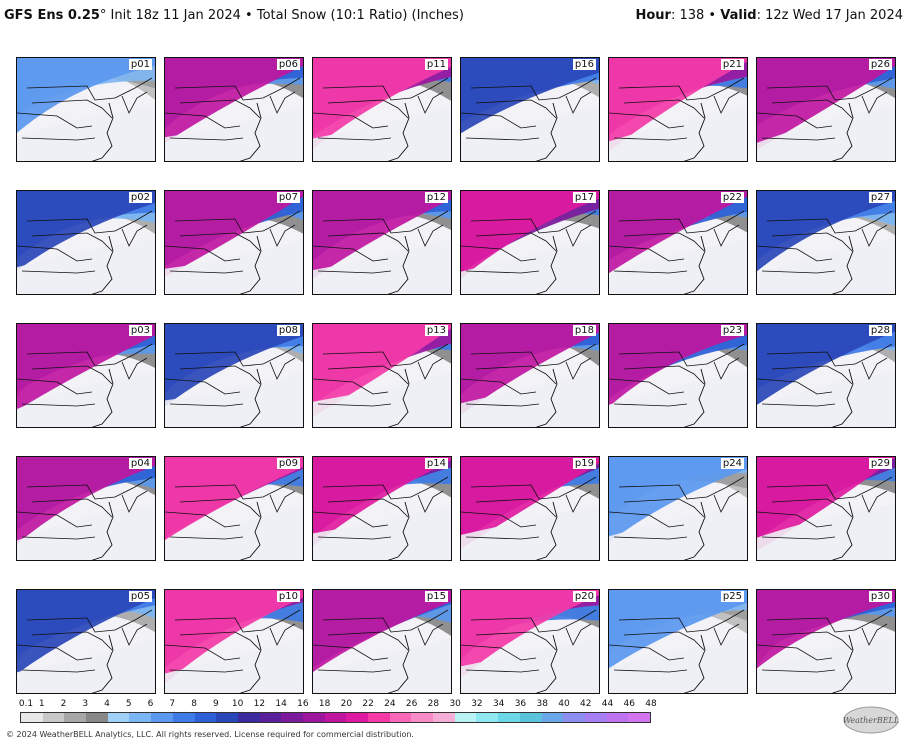 The image size is (913, 750). I want to click on colorbar-tick-label: 9, so click(215, 704).